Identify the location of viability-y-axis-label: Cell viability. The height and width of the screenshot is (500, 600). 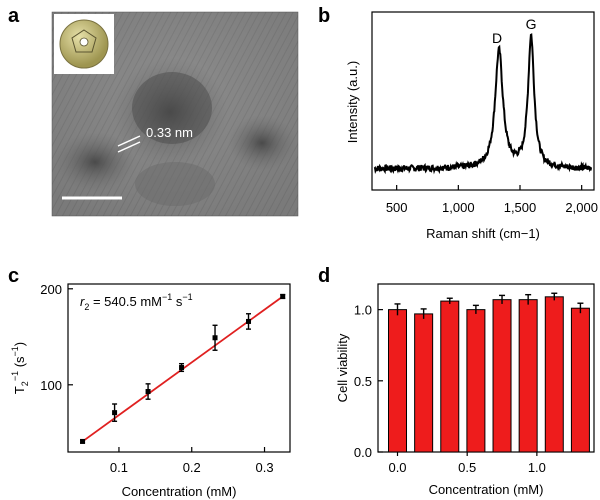
(342, 367).